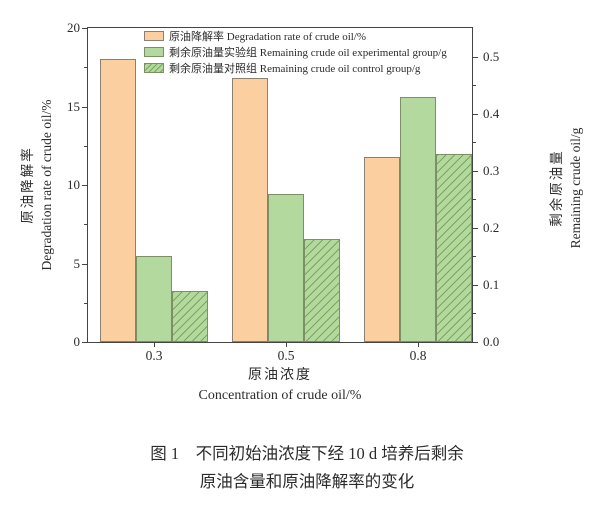 The width and height of the screenshot is (614, 505). I want to click on bar-green-solid-0.8, so click(418, 219).